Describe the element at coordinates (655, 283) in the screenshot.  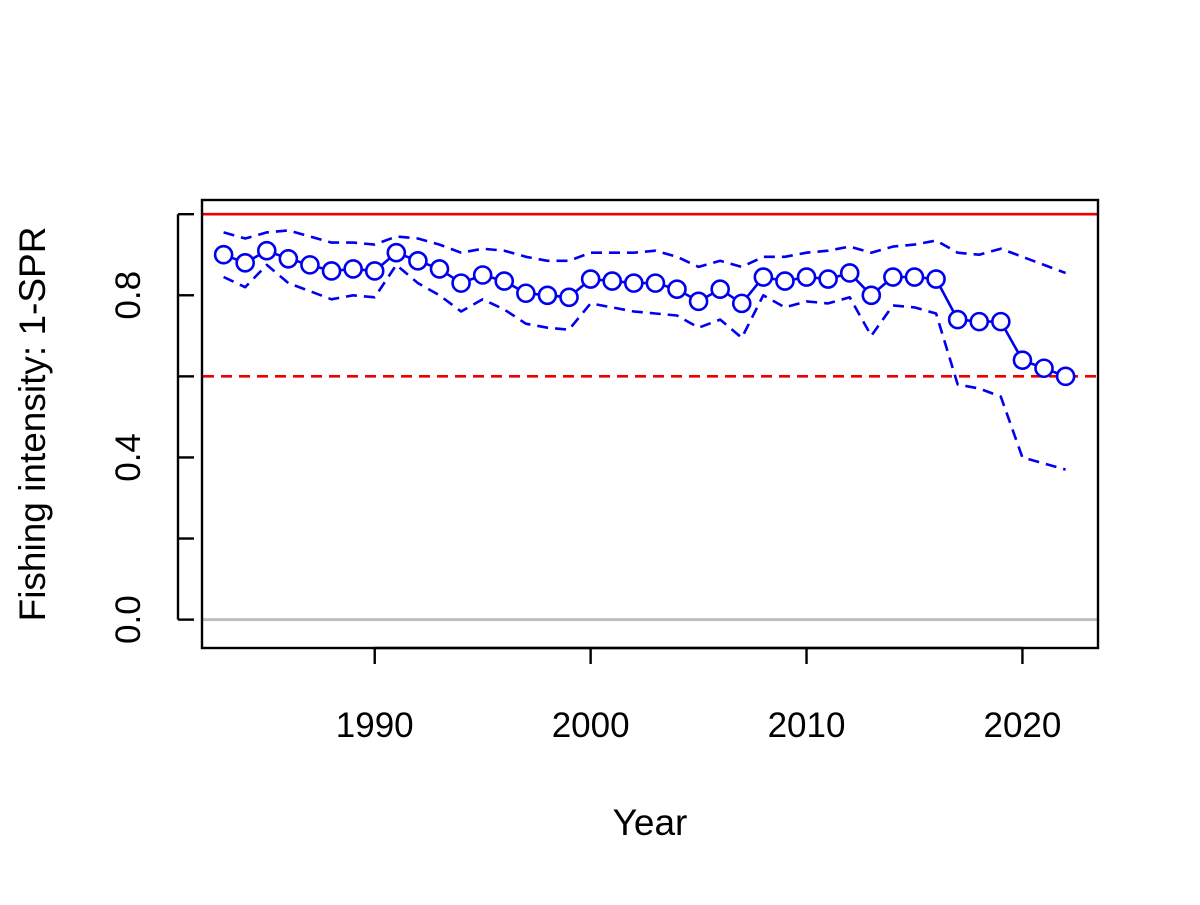
I see `estimate-point-2003` at that location.